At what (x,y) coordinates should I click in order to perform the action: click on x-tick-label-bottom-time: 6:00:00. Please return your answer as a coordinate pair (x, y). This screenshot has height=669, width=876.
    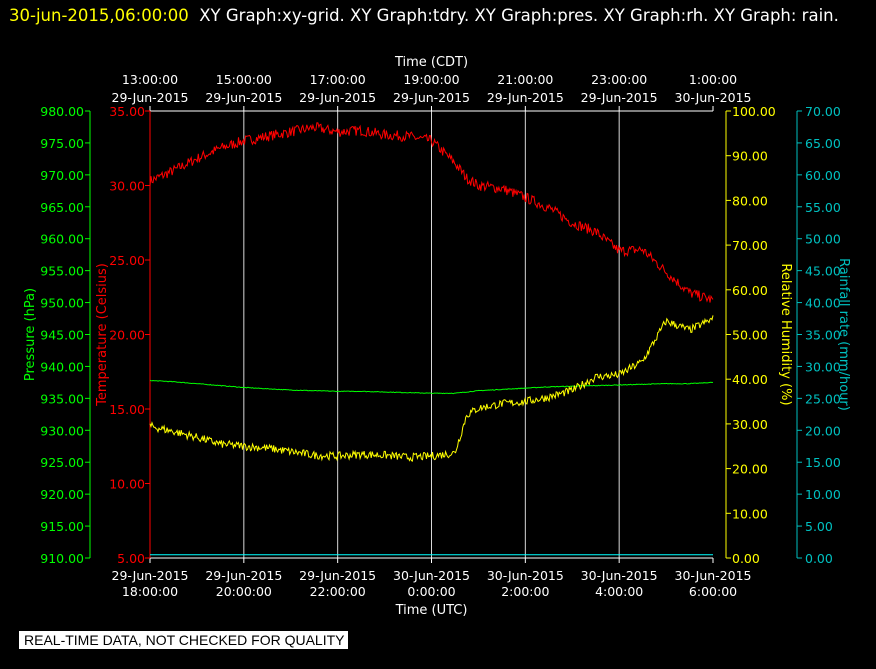
    Looking at the image, I should click on (713, 591).